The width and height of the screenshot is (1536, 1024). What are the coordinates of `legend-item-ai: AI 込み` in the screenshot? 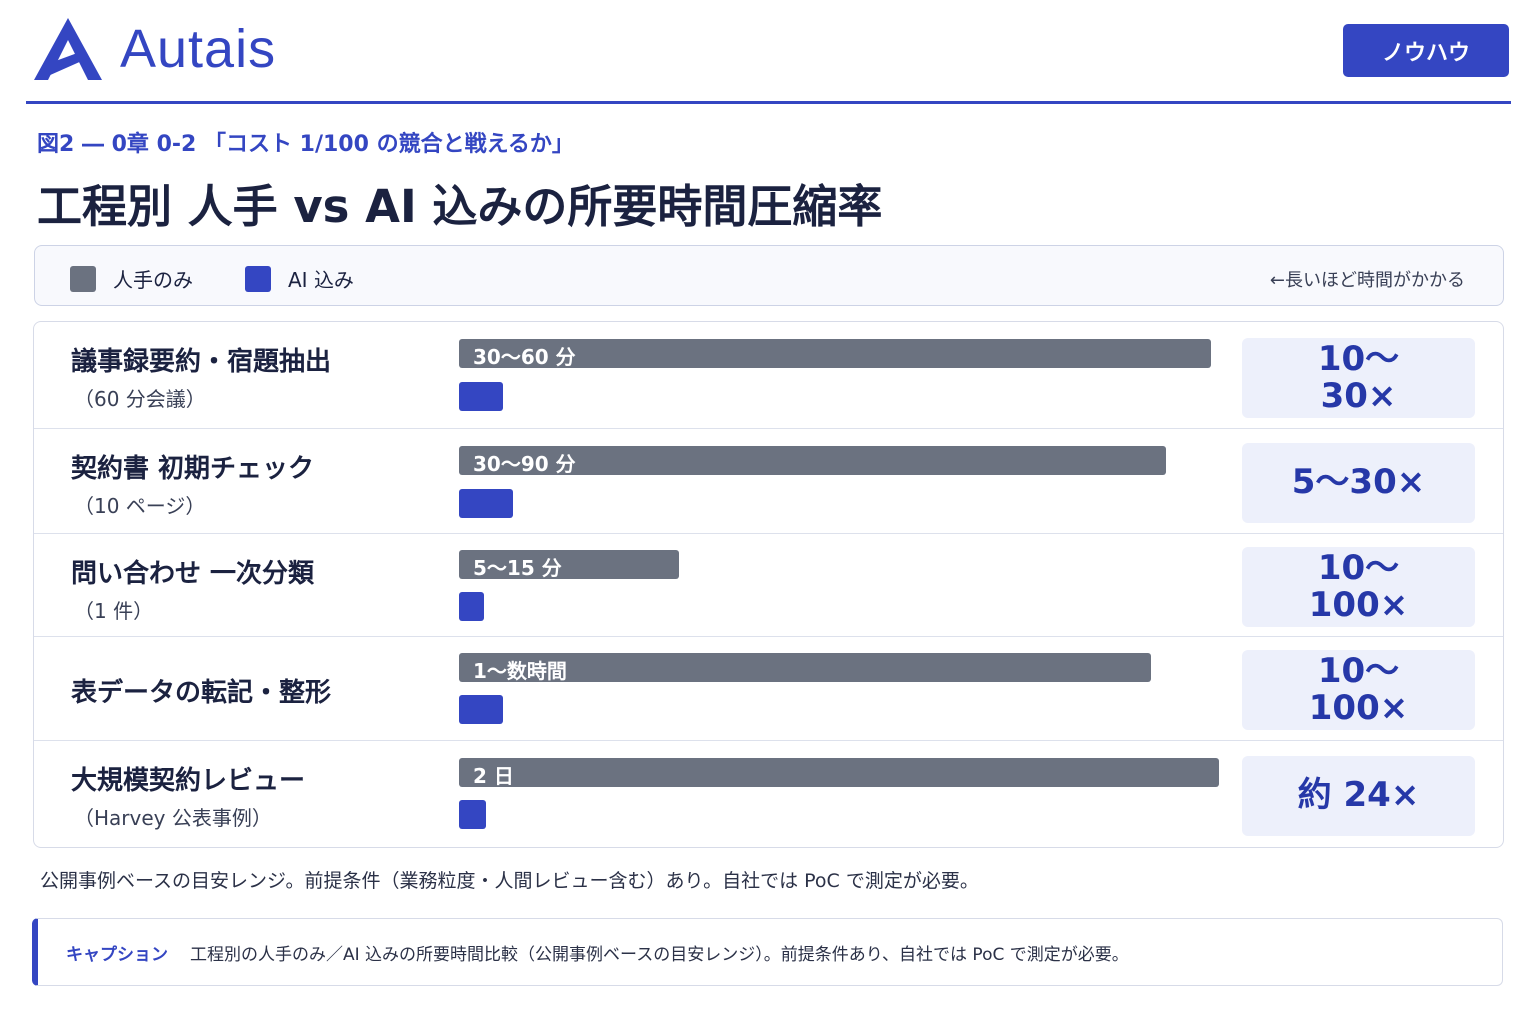 It's located at (299, 278).